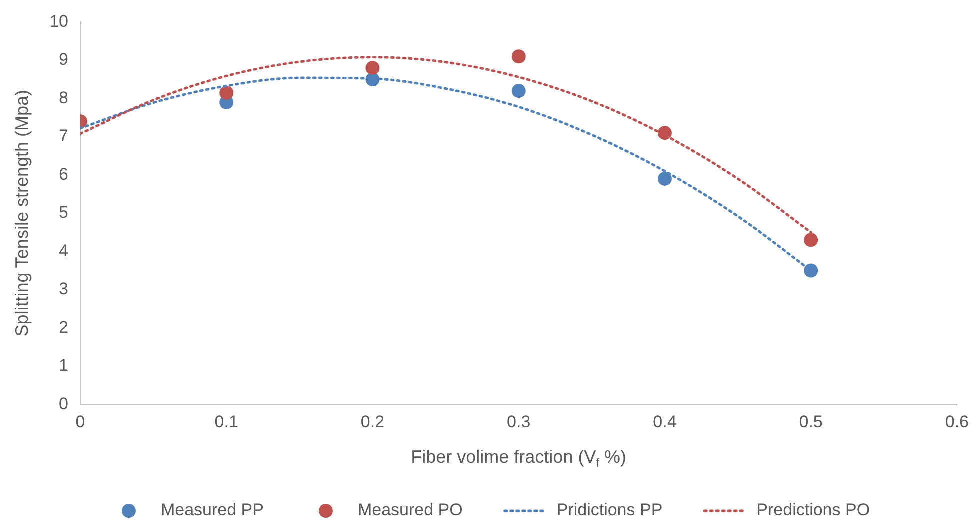 The height and width of the screenshot is (527, 977). What do you see at coordinates (226, 422) in the screenshot?
I see `x-tick-label: 0.1` at bounding box center [226, 422].